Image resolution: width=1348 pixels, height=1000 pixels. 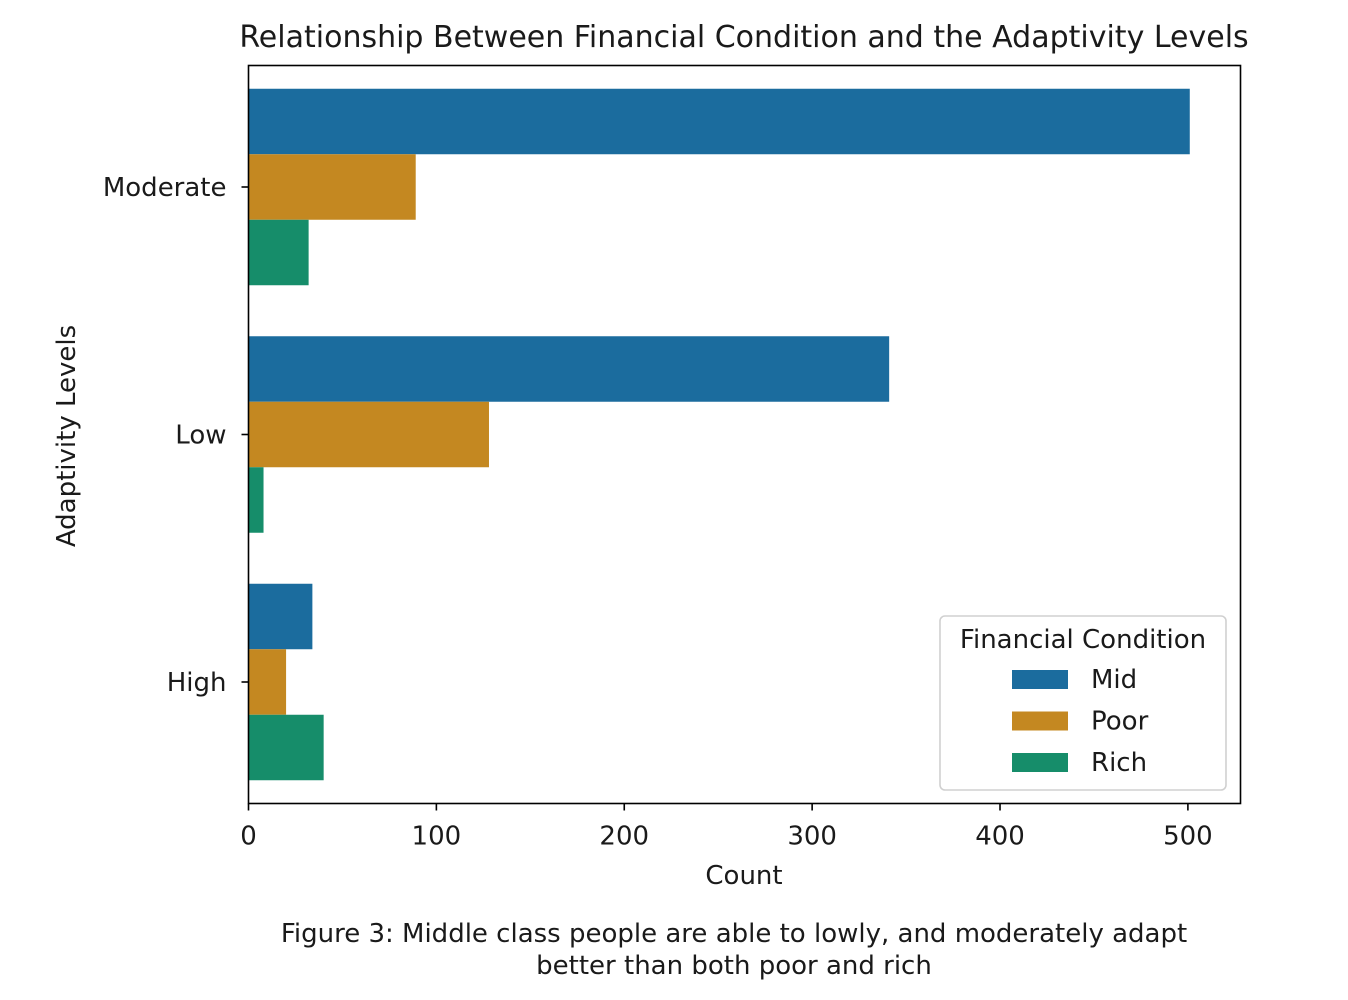 What do you see at coordinates (1188, 837) in the screenshot?
I see `x-tick-label: 500` at bounding box center [1188, 837].